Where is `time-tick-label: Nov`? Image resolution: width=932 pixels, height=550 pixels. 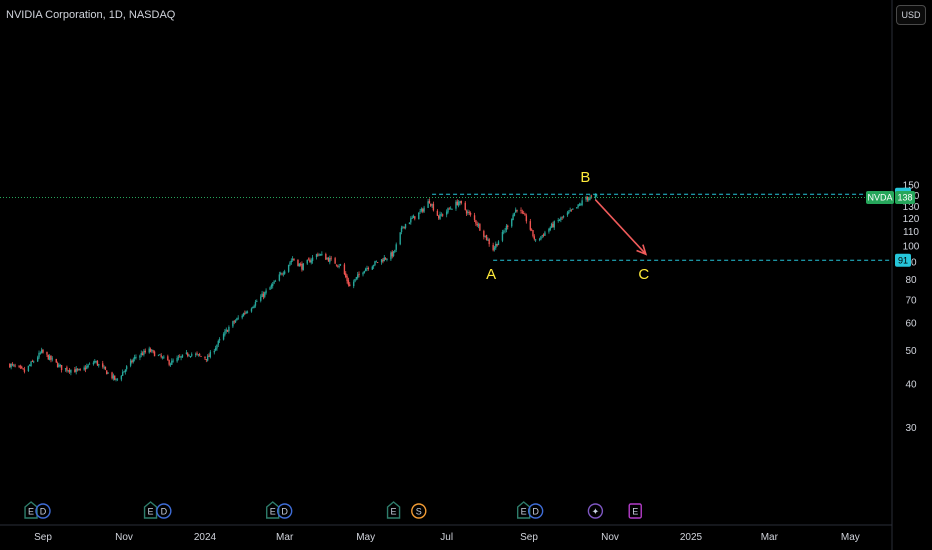 time-tick-label: Nov is located at coordinates (124, 537).